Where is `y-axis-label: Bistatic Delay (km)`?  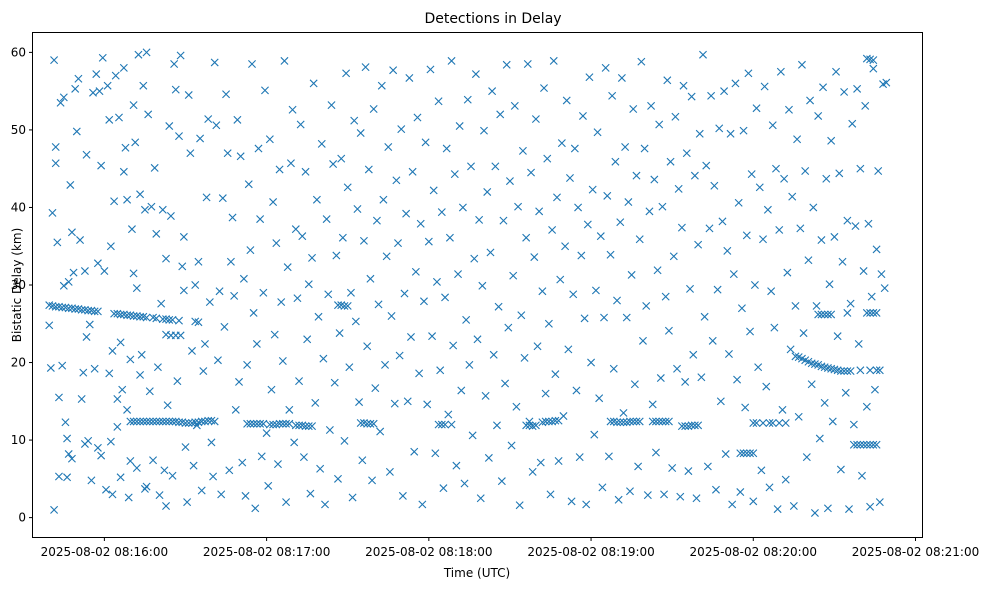
y-axis-label: Bistatic Delay (km) is located at coordinates (17, 285).